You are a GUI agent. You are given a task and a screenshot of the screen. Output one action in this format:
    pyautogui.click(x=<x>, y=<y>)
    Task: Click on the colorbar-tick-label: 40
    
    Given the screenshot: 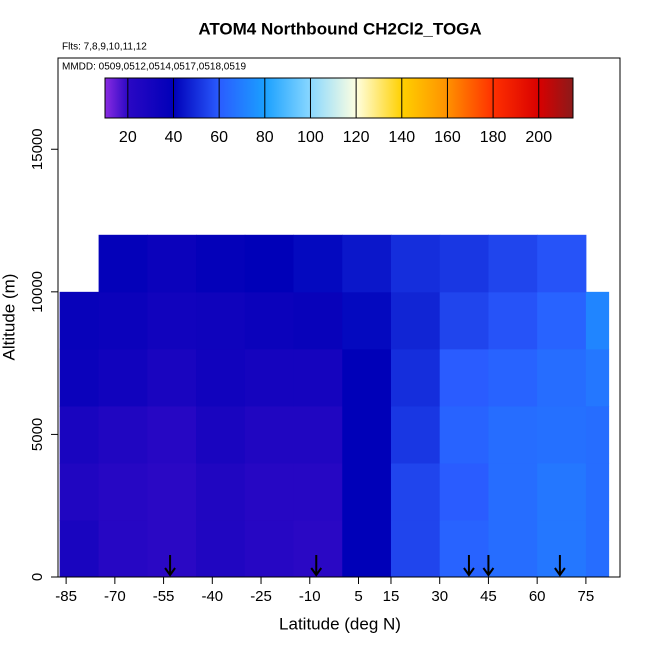 What is the action you would take?
    pyautogui.click(x=174, y=137)
    